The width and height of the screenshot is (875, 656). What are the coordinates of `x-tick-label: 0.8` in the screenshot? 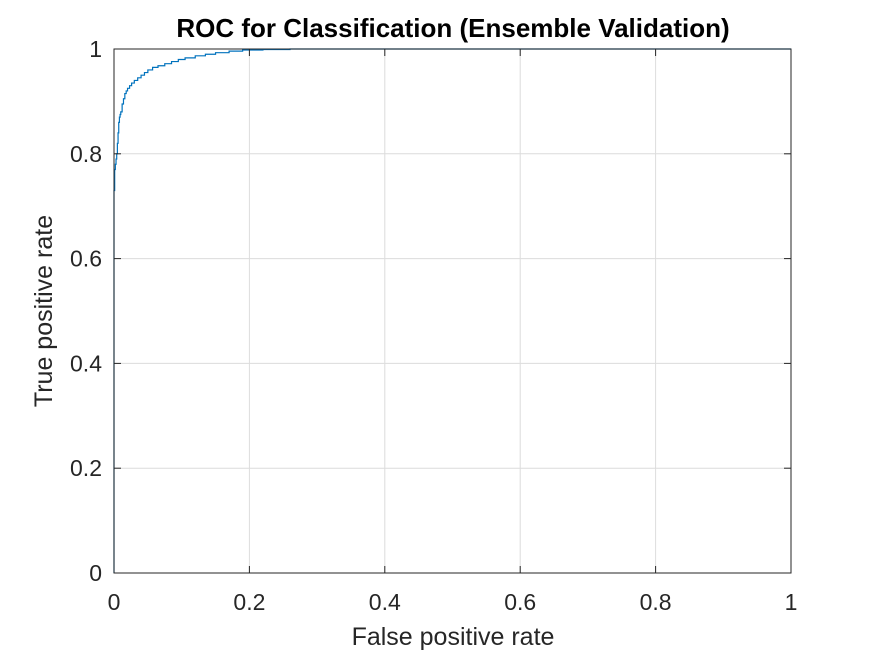 It's located at (656, 602).